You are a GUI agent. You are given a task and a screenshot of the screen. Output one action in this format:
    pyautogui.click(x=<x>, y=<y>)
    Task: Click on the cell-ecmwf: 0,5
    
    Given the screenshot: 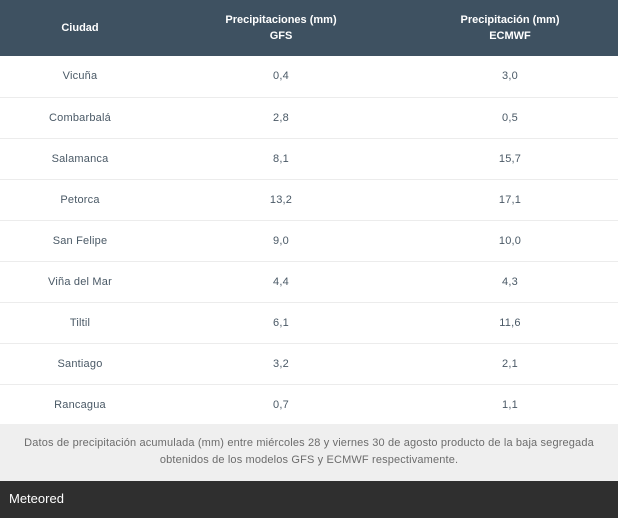 What is the action you would take?
    pyautogui.click(x=510, y=117)
    